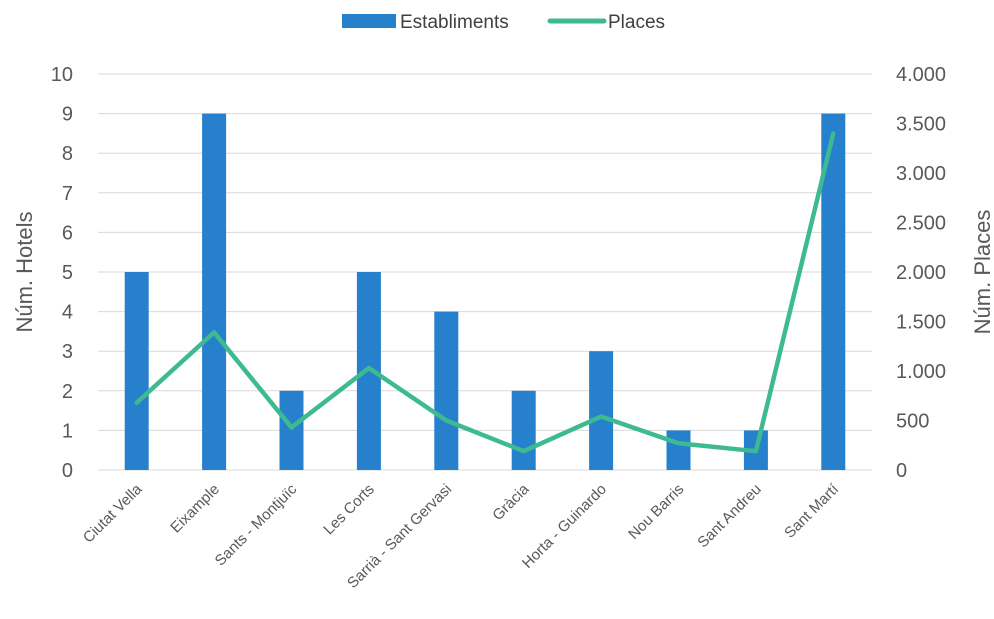  Describe the element at coordinates (67, 431) in the screenshot. I see `left-tick-label: 1` at that location.